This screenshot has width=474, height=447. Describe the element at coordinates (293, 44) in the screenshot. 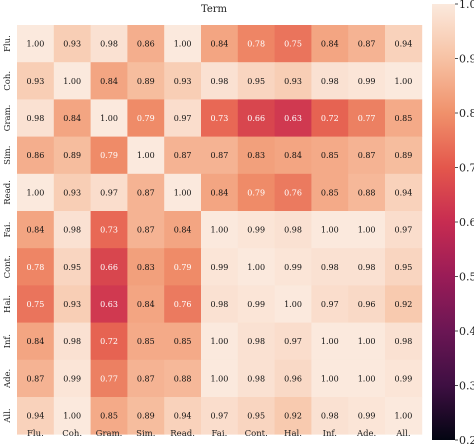

I see `cell-value-label: 0.75` at that location.